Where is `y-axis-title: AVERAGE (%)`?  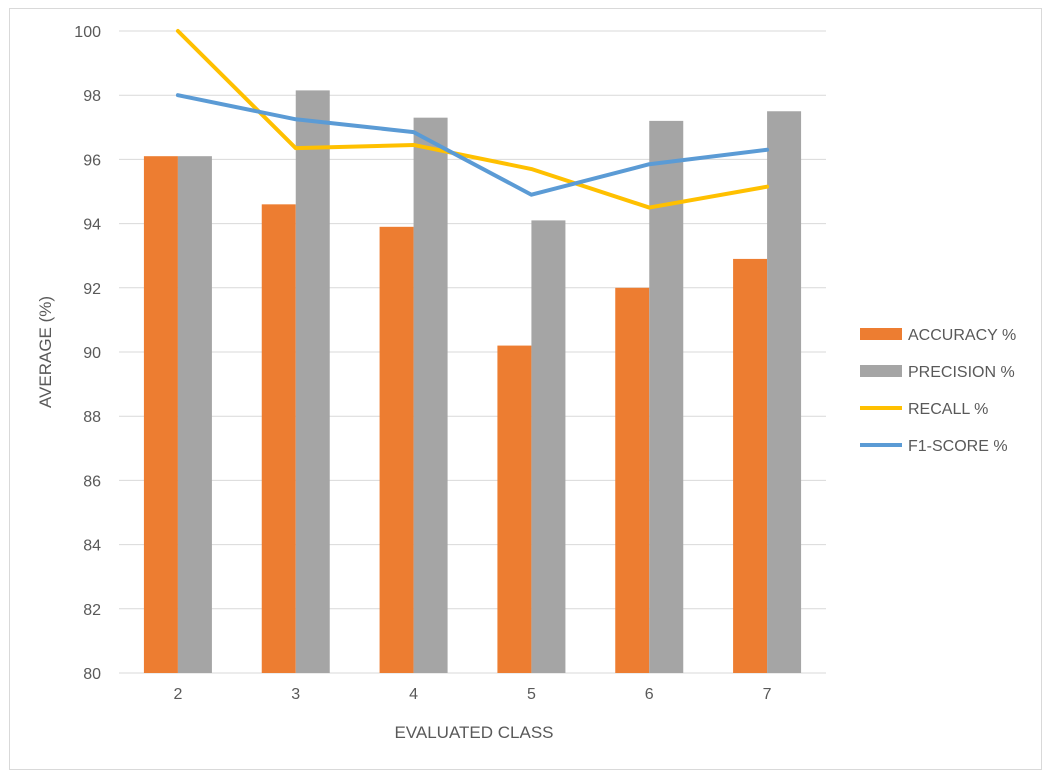 y-axis-title: AVERAGE (%) is located at coordinates (45, 352).